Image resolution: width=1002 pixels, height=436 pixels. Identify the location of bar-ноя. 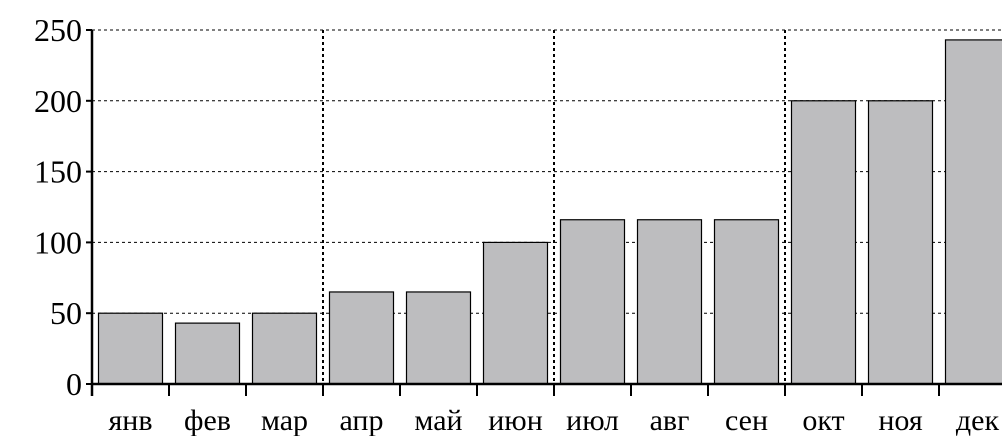
(900, 242).